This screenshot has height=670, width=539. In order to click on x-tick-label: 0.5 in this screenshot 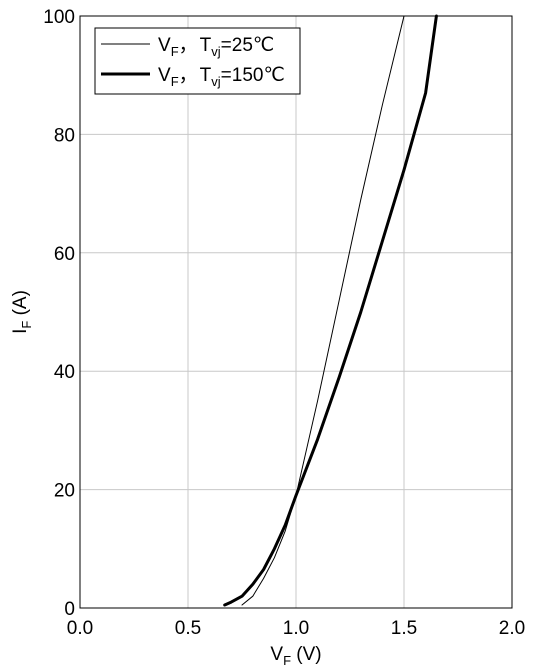, I will do `click(188, 628)`.